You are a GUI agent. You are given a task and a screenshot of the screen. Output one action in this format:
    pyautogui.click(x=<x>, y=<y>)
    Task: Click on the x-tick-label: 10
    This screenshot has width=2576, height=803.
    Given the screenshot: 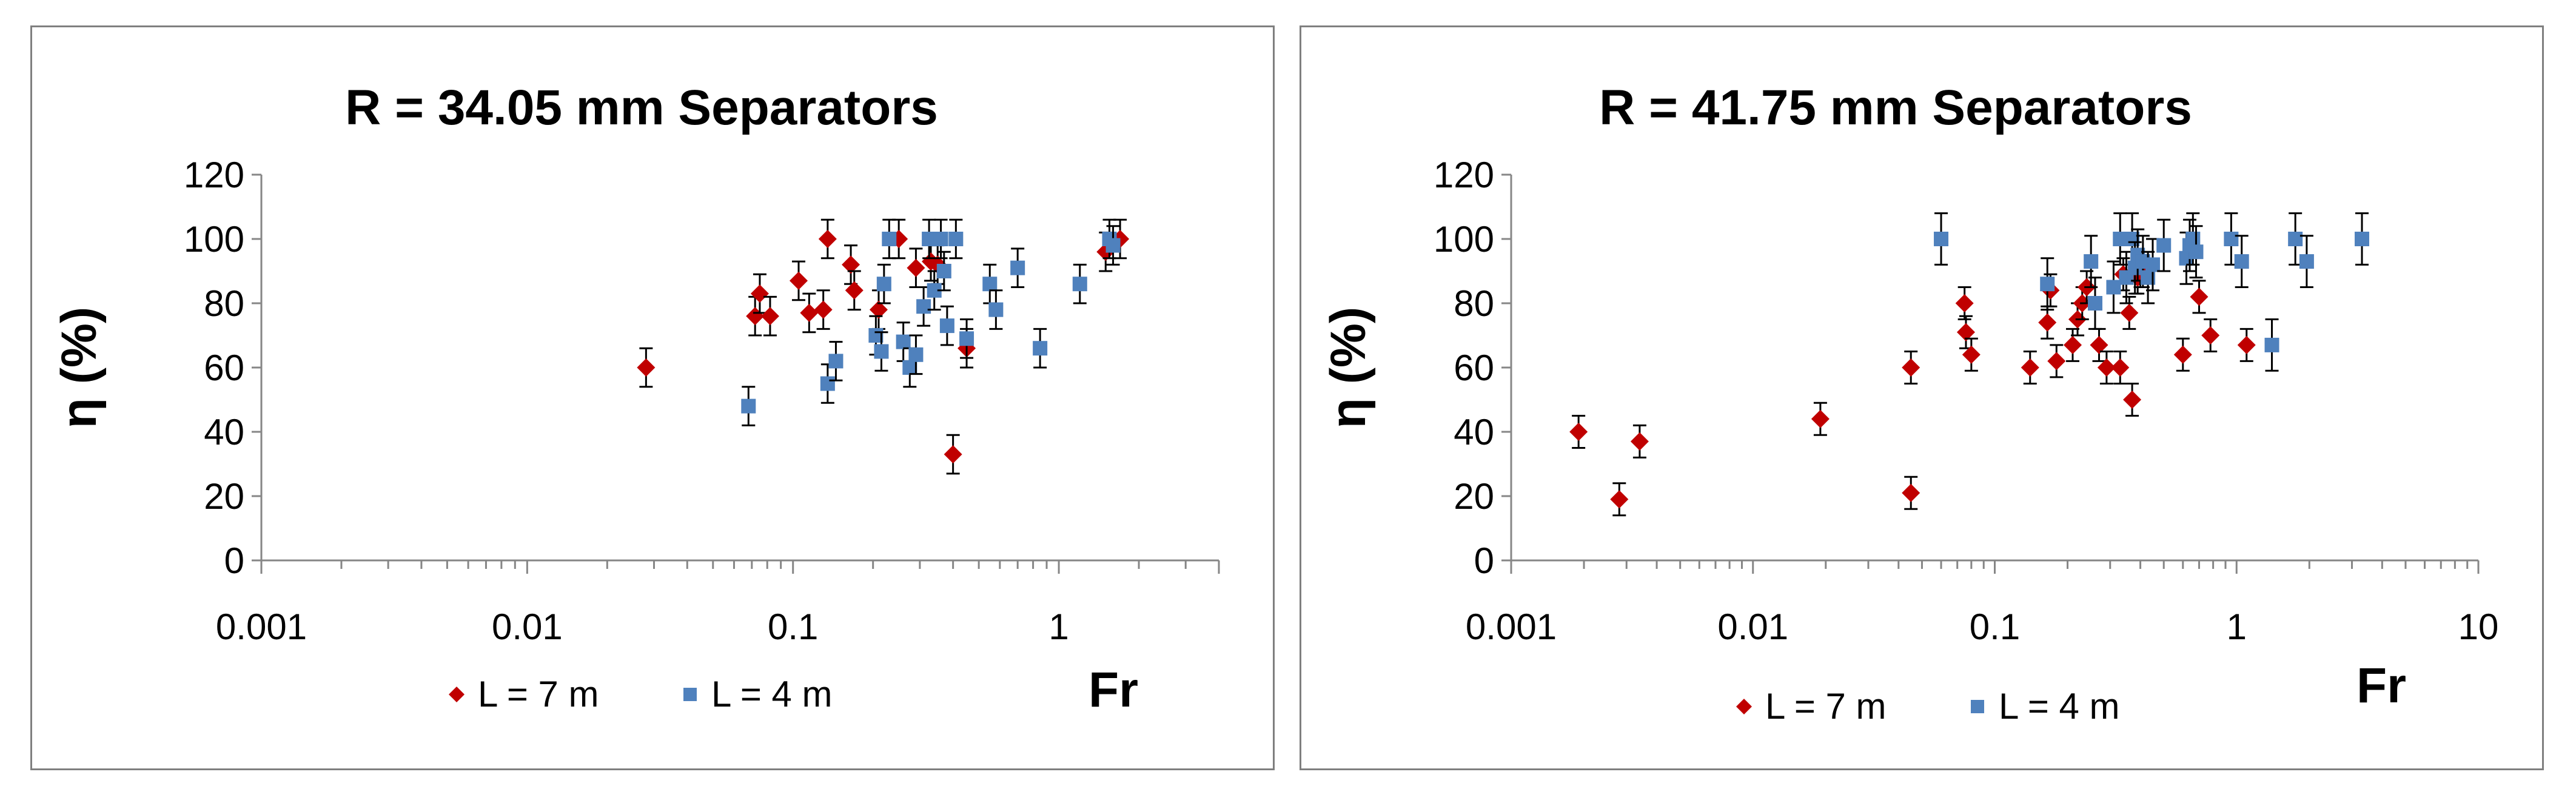 What is the action you would take?
    pyautogui.click(x=2478, y=626)
    